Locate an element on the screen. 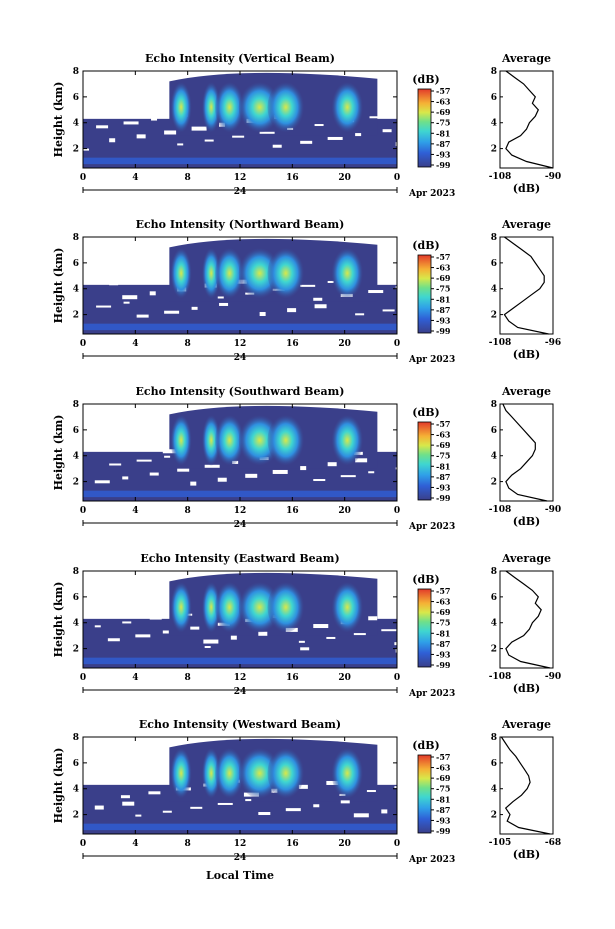 Image resolution: width=615 pixels, height=929 pixels. y-tick-label: 8 is located at coordinates (76, 72).